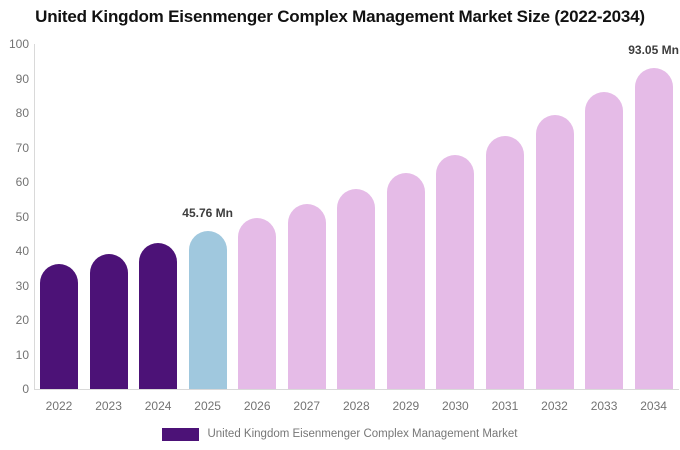 This screenshot has height=450, width=680. What do you see at coordinates (22, 354) in the screenshot?
I see `y-tick-label: 10` at bounding box center [22, 354].